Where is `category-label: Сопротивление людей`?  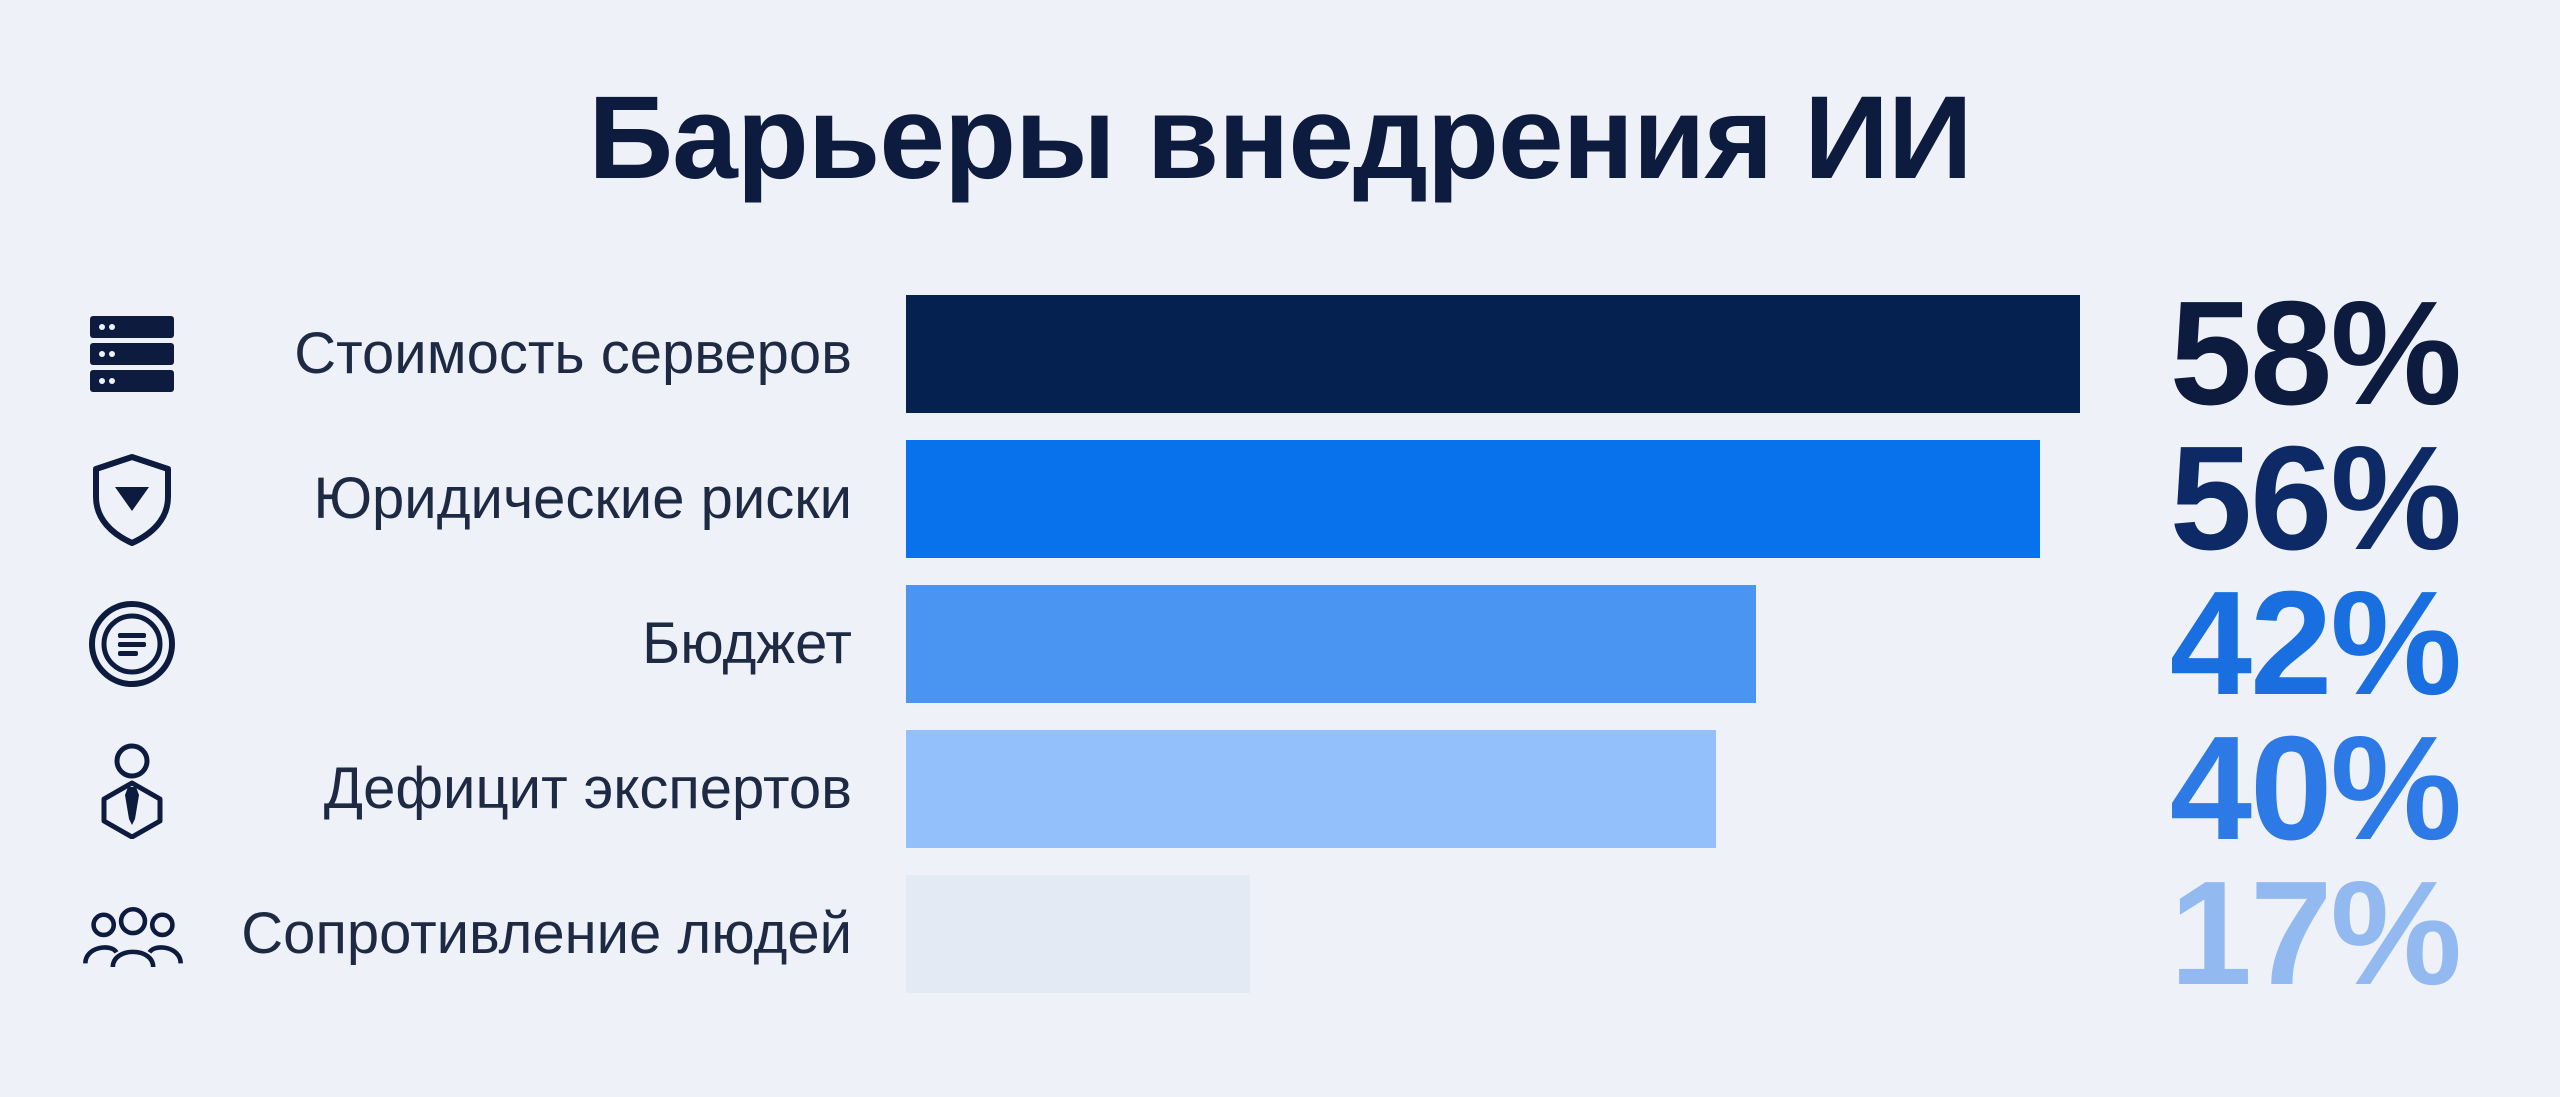 category-label: Сопротивление людей is located at coordinates (546, 933).